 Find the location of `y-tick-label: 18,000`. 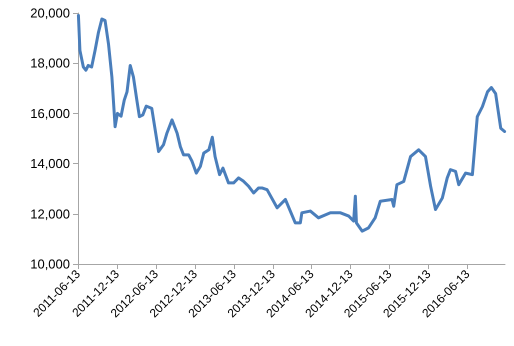

y-tick-label: 18,000 is located at coordinates (50, 63).